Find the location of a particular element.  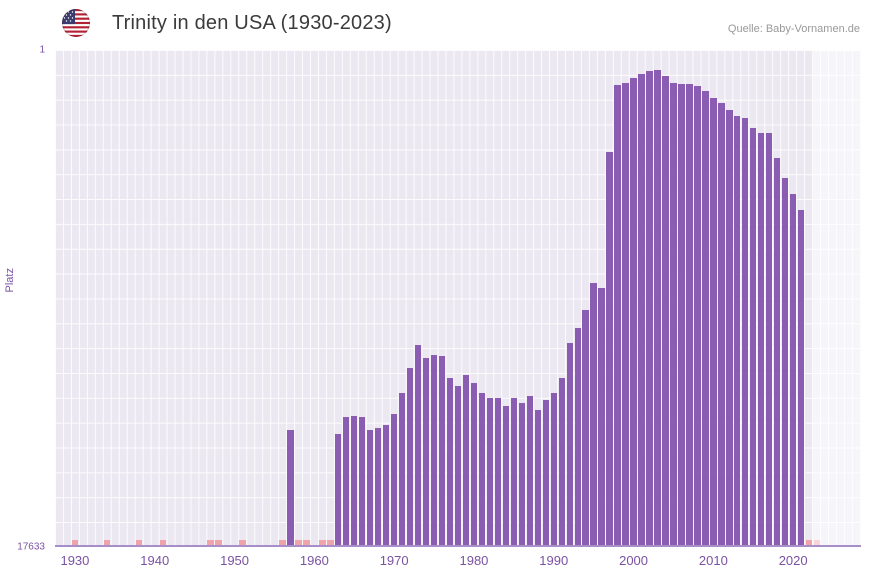

x-tick-label: 1980 is located at coordinates (474, 560).